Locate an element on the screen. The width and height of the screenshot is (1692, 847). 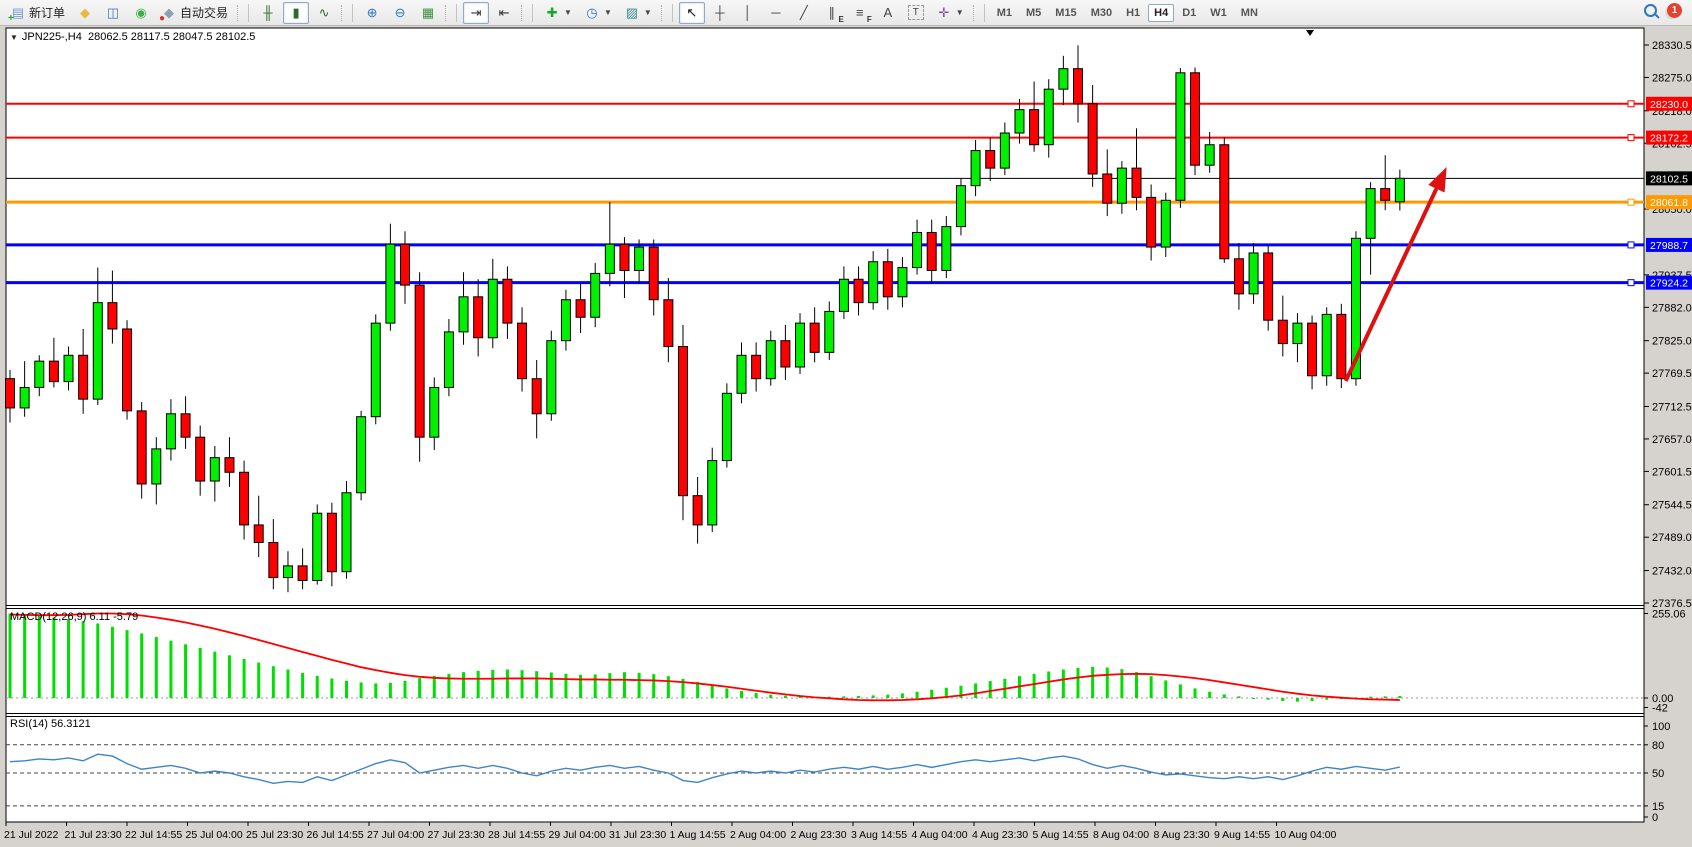
horizontal-line-icon: ─ is located at coordinates (776, 12).